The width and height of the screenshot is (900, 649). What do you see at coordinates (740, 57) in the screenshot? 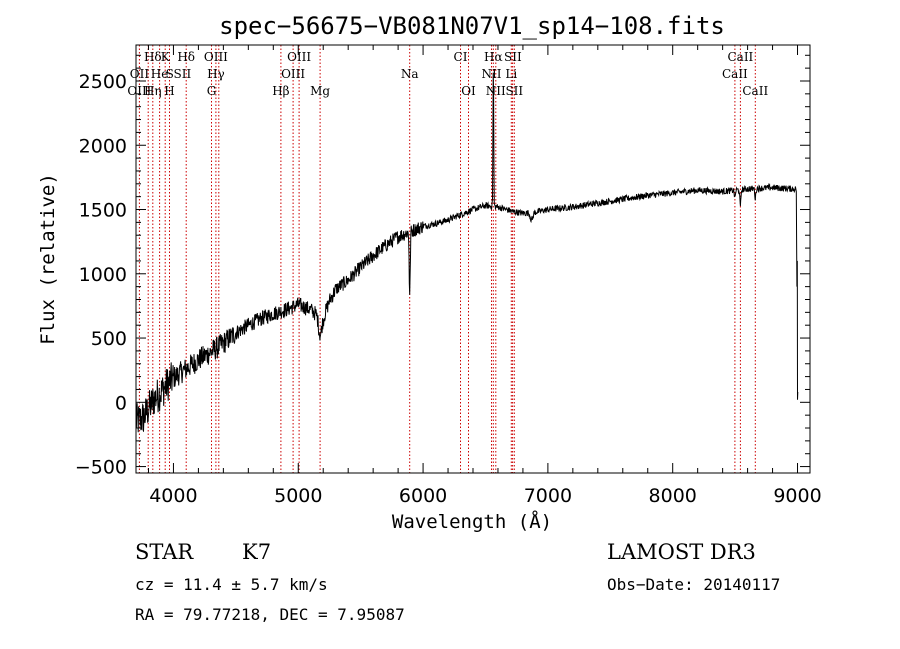
I see `line-label-8: CaII` at bounding box center [740, 57].